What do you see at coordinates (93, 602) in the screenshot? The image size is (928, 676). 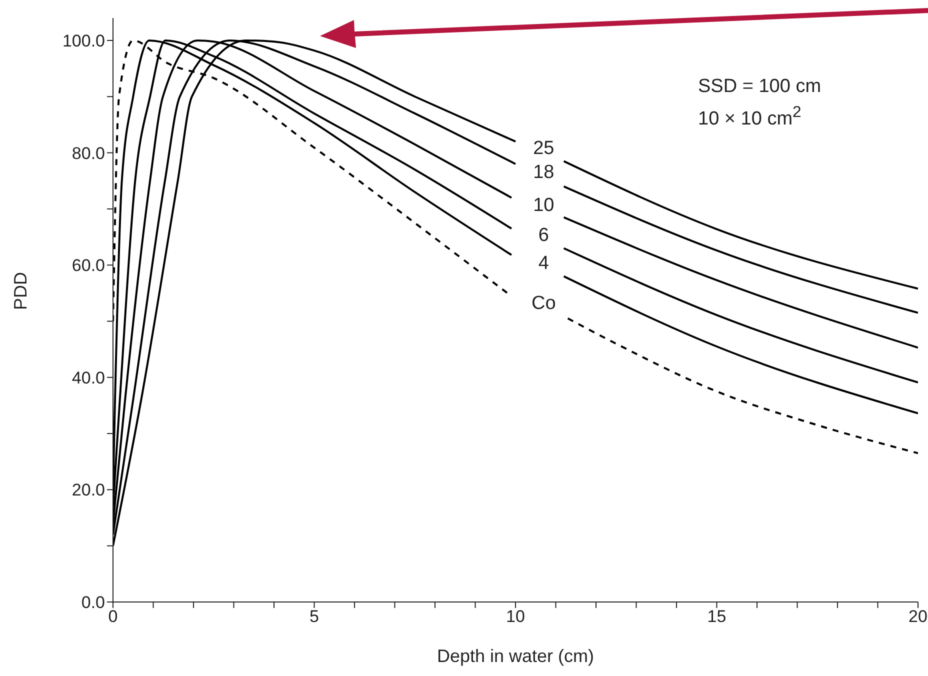 I see `y-tick-label: 0.0` at bounding box center [93, 602].